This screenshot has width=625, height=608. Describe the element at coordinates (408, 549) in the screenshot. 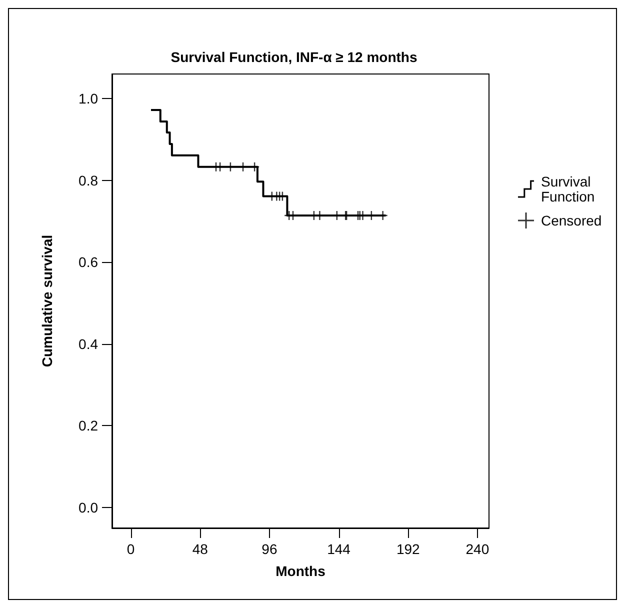

I see `x-tick-label: 192` at that location.